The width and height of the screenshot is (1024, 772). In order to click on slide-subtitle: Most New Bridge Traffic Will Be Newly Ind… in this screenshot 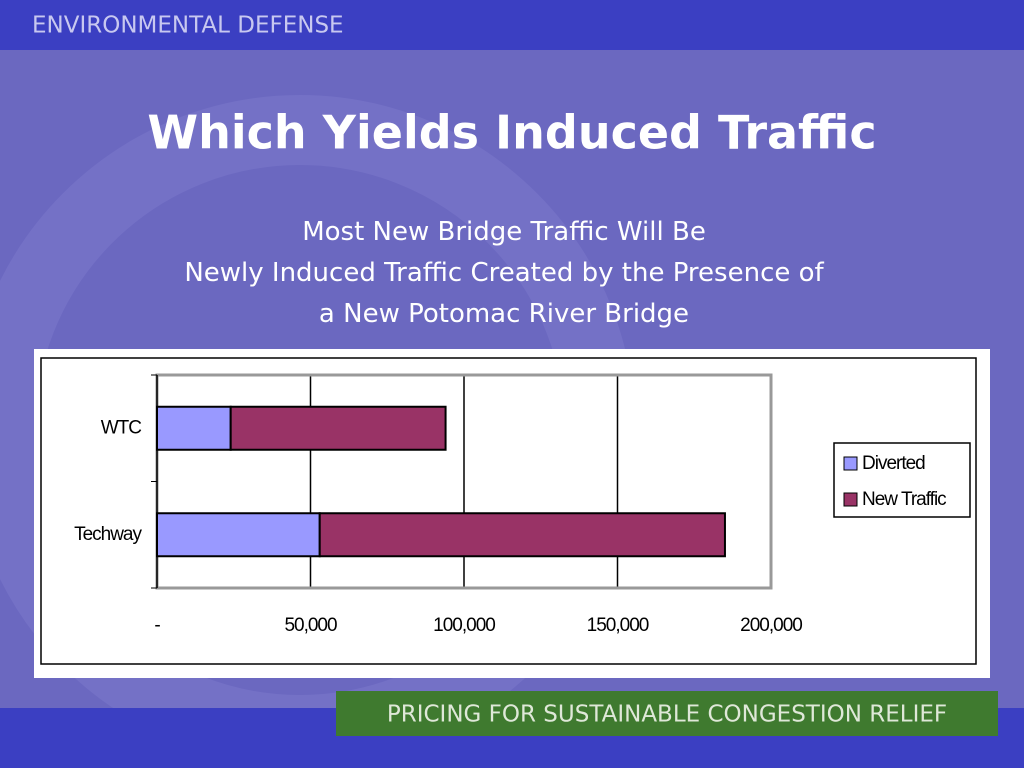, I will do `click(504, 273)`.